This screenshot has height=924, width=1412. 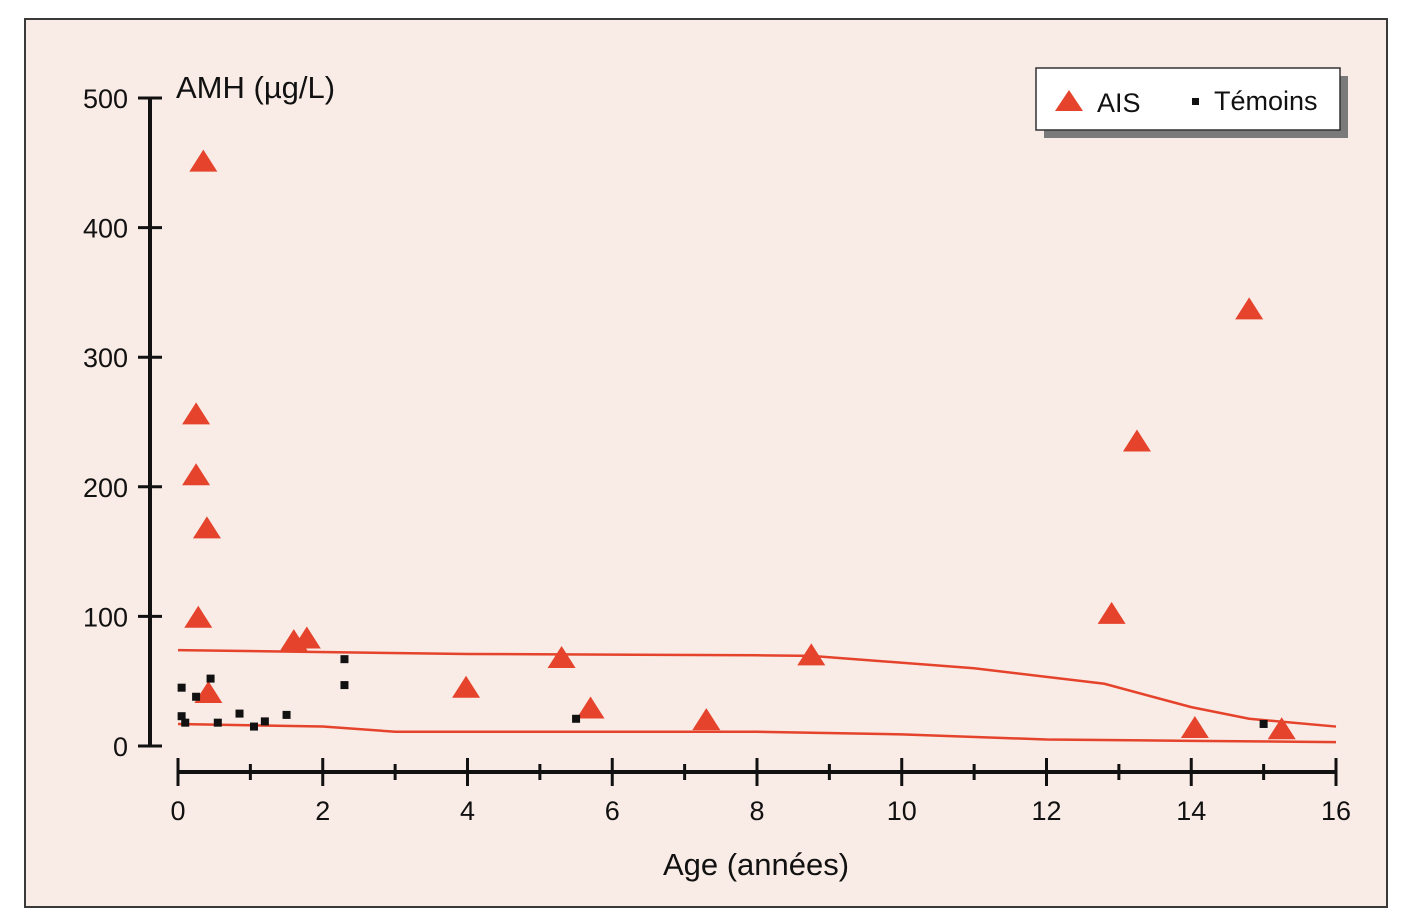 What do you see at coordinates (902, 811) in the screenshot?
I see `x-tick-label: 10` at bounding box center [902, 811].